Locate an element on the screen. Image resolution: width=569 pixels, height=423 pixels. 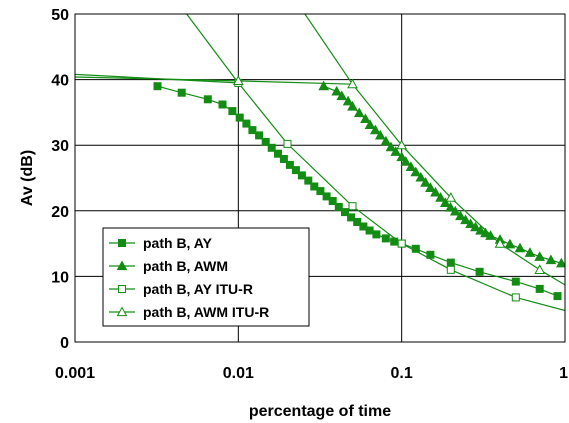
y-tick-label: 0 is located at coordinates (64, 343).